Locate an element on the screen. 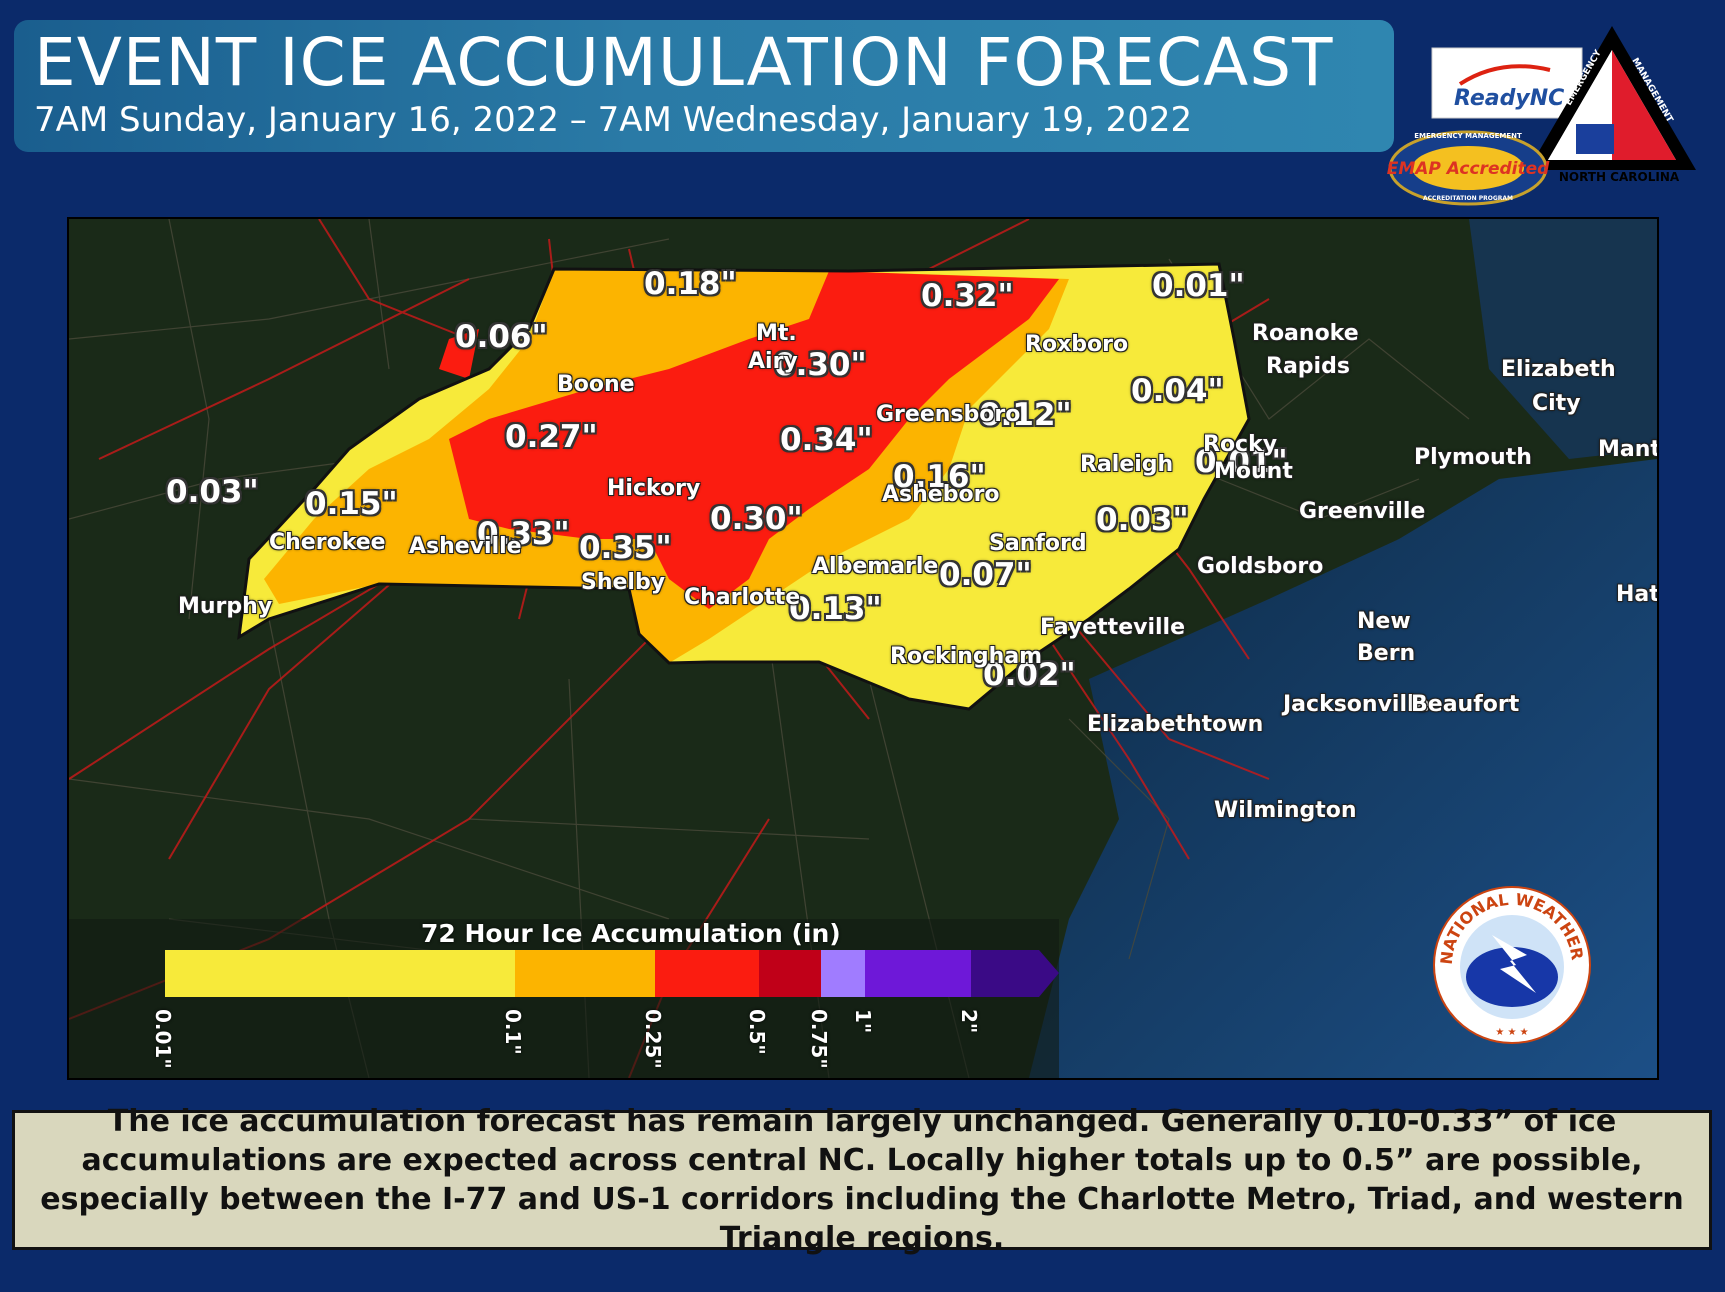  city-label: Hickory is located at coordinates (654, 488).